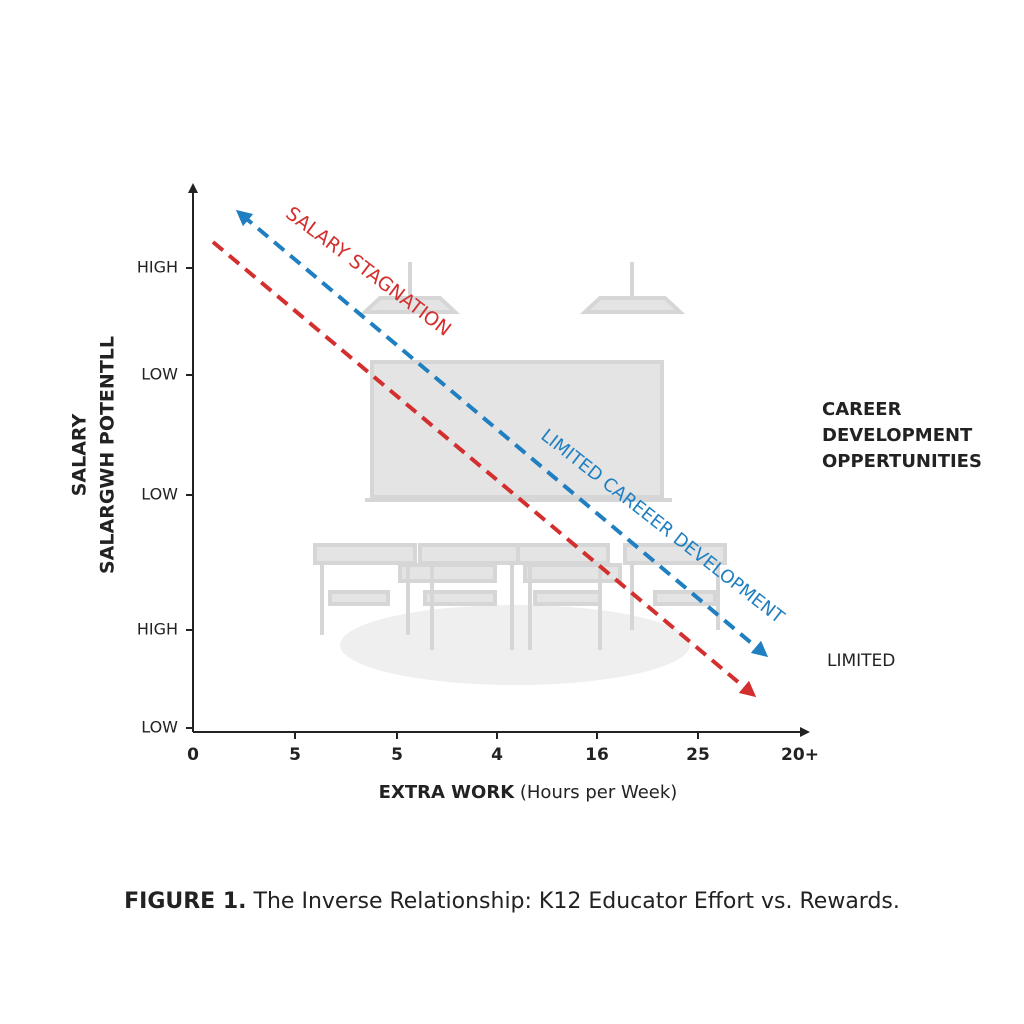 The image size is (1024, 1024). I want to click on side-label: OPPERTUNITIES, so click(902, 461).